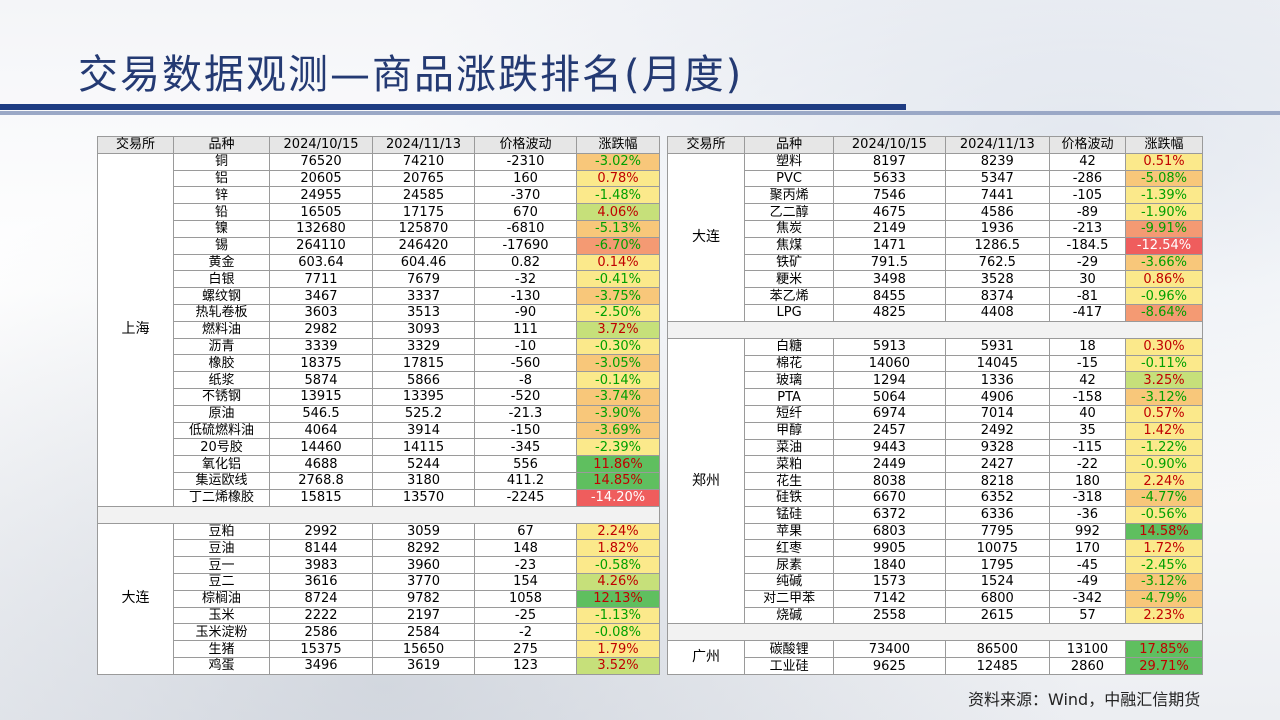 This screenshot has width=1280, height=720. What do you see at coordinates (221, 565) in the screenshot?
I see `product-cell: 豆一` at bounding box center [221, 565].